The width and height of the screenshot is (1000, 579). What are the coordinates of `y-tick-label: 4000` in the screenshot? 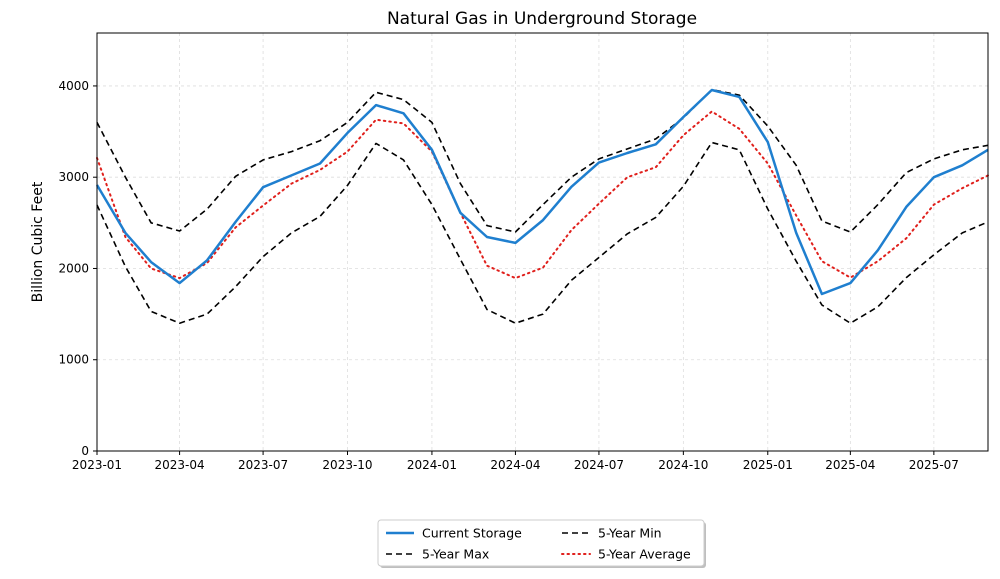 It's located at (73, 86).